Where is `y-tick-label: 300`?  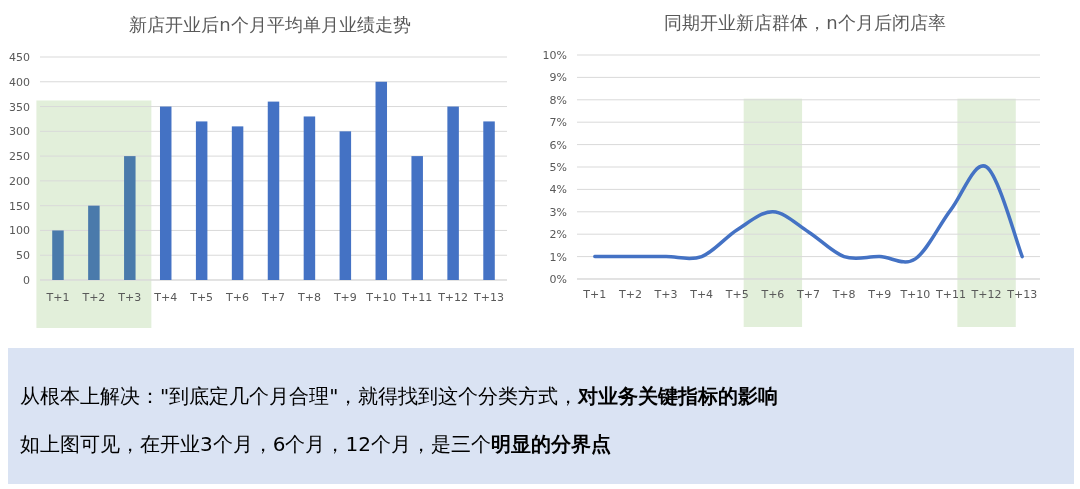 y-tick-label: 300 is located at coordinates (19, 132).